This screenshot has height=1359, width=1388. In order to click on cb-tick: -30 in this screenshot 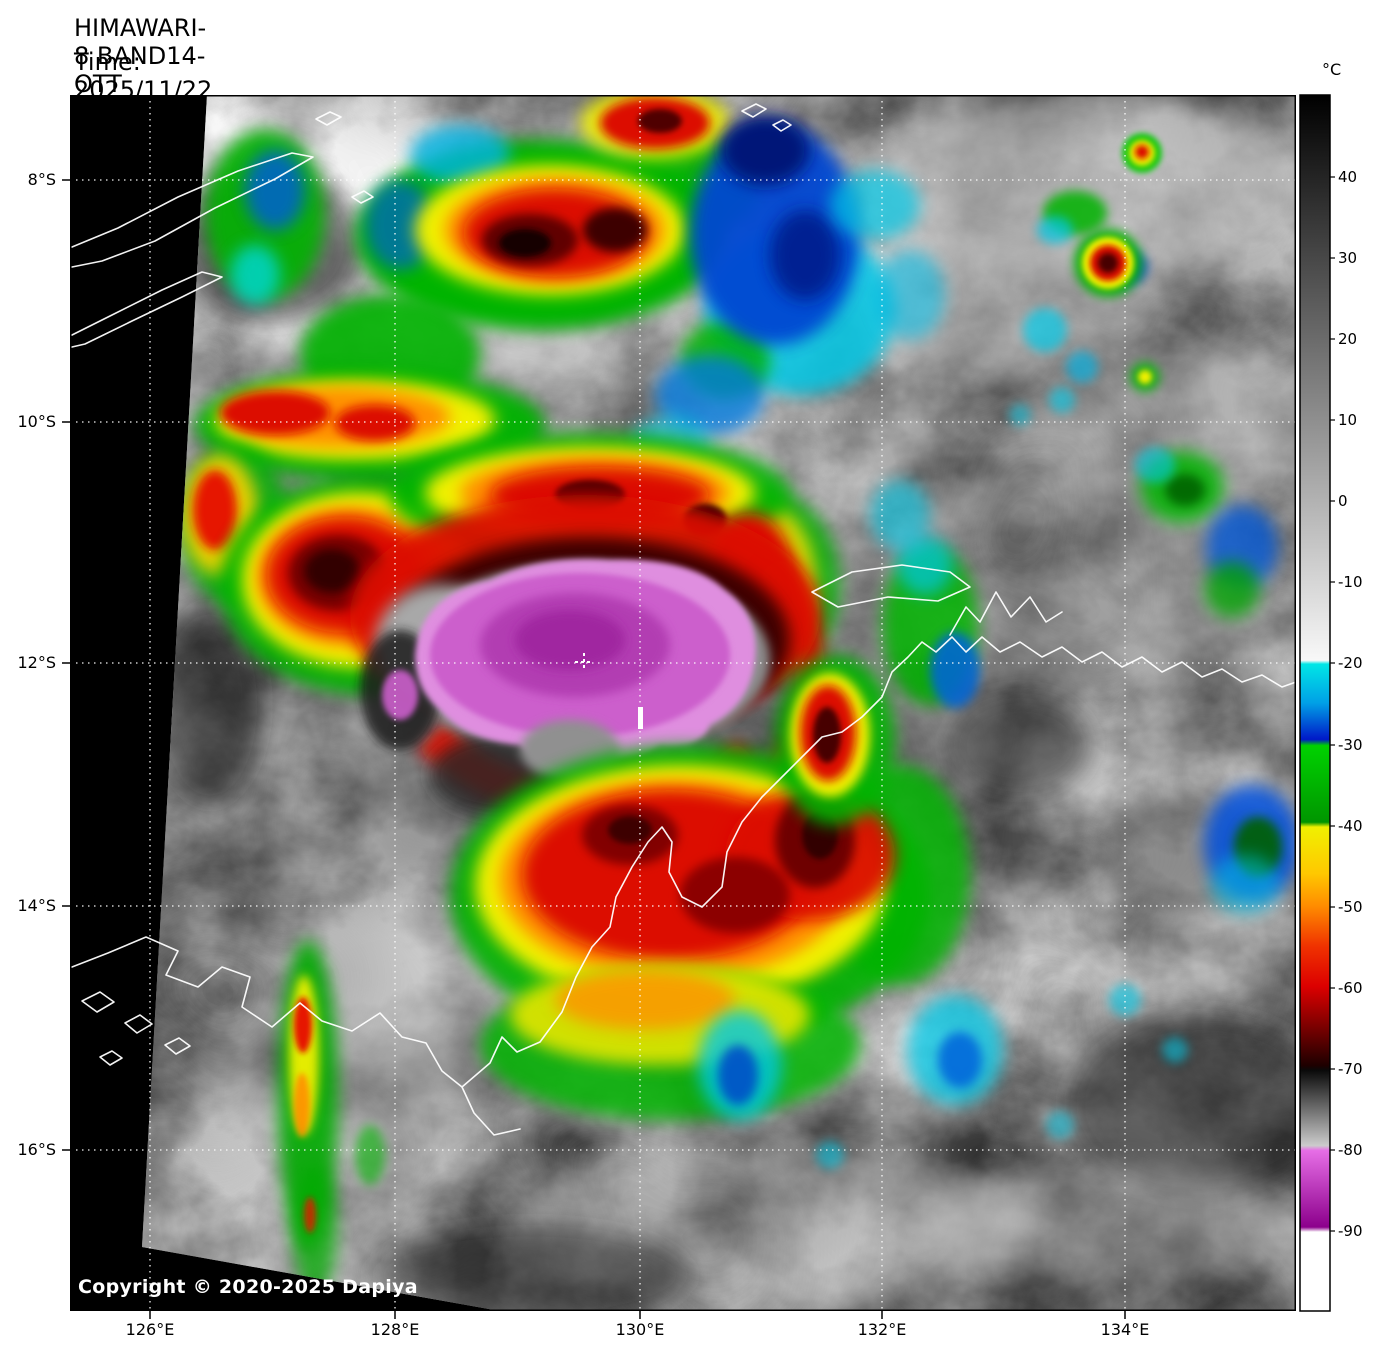, I will do `click(1350, 745)`.